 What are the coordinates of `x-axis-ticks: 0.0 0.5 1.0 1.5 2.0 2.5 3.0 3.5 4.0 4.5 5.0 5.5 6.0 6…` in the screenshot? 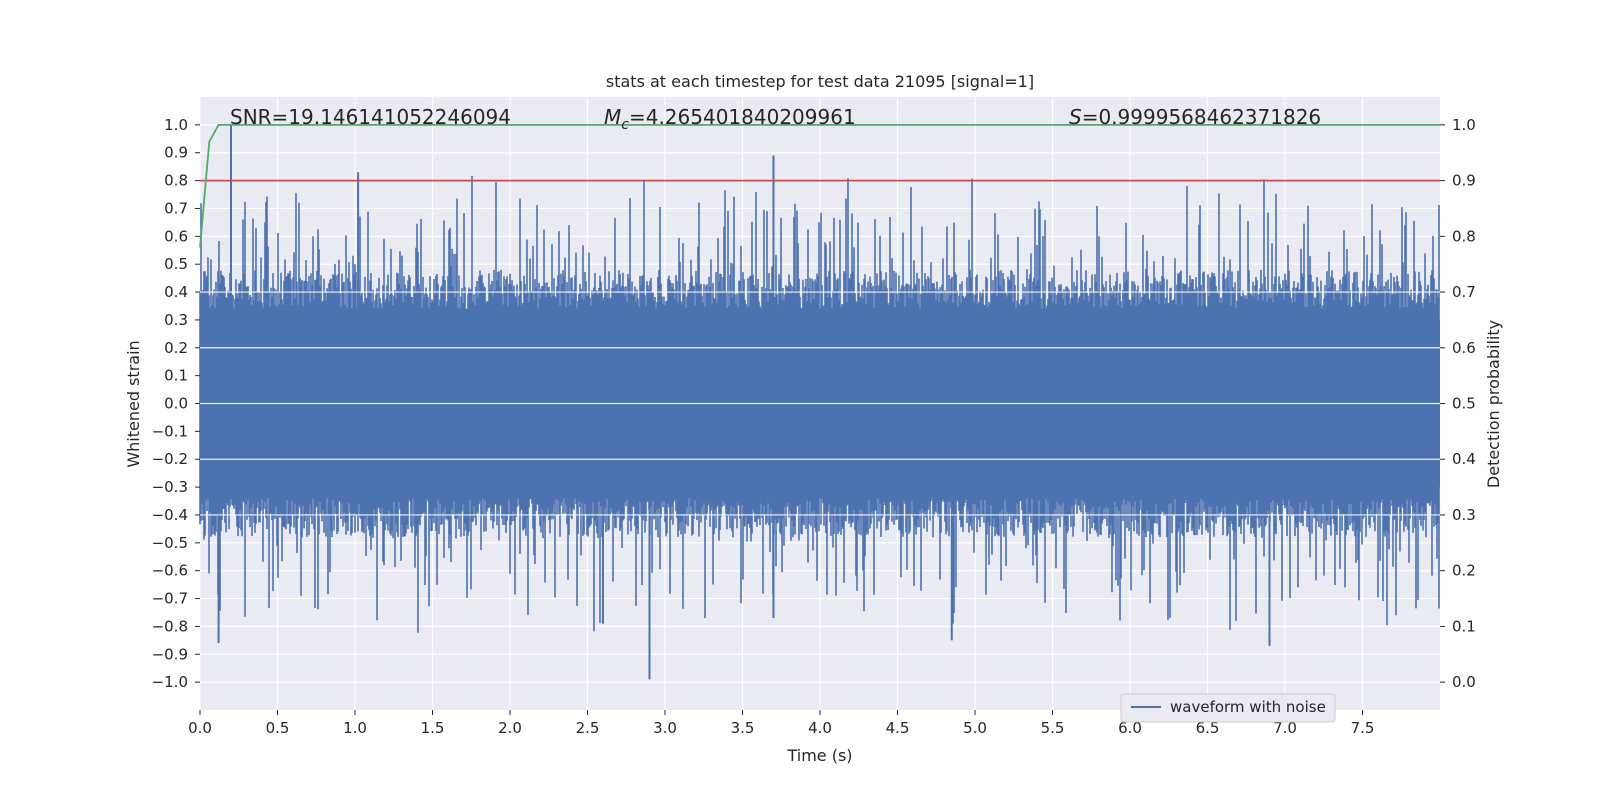 It's located at (781, 723).